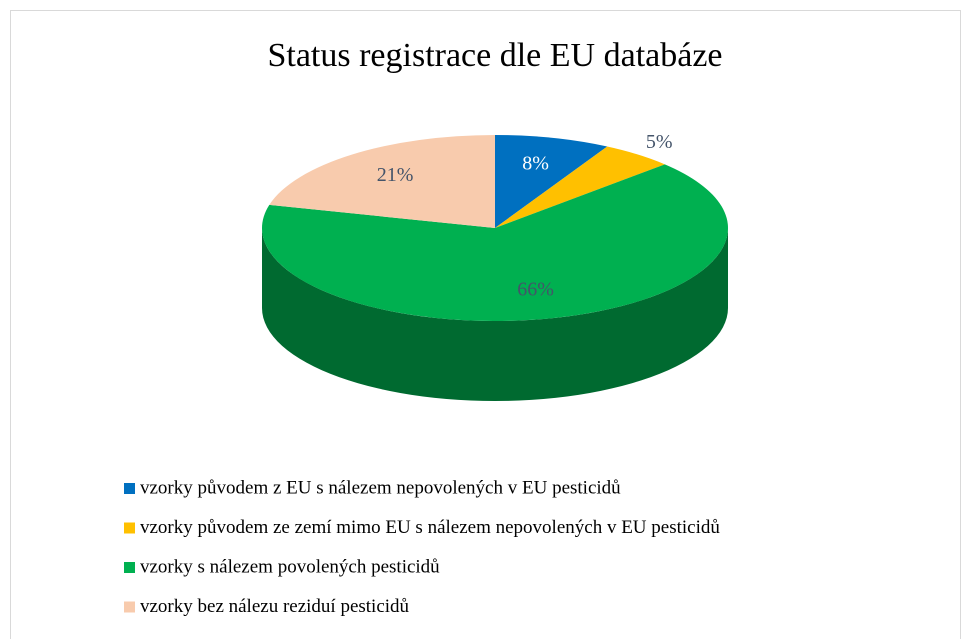 The height and width of the screenshot is (639, 971). What do you see at coordinates (659, 142) in the screenshot?
I see `data-label: 5%` at bounding box center [659, 142].